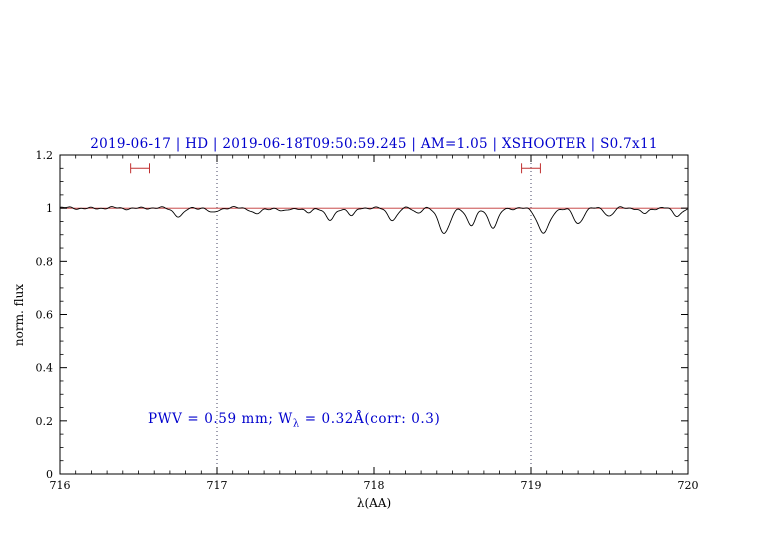 The width and height of the screenshot is (782, 542). Describe the element at coordinates (374, 503) in the screenshot. I see `x-axis-label: λ(AA)` at that location.